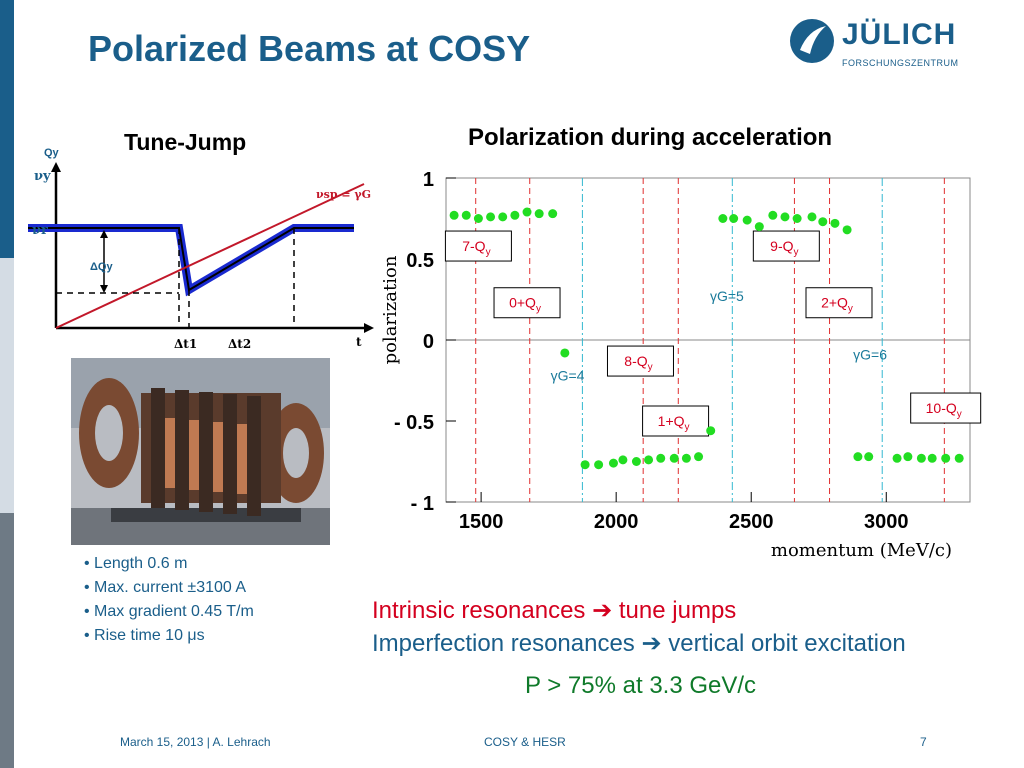 The width and height of the screenshot is (1024, 768). I want to click on resonance-label-5: 2+Qy, so click(837, 305).